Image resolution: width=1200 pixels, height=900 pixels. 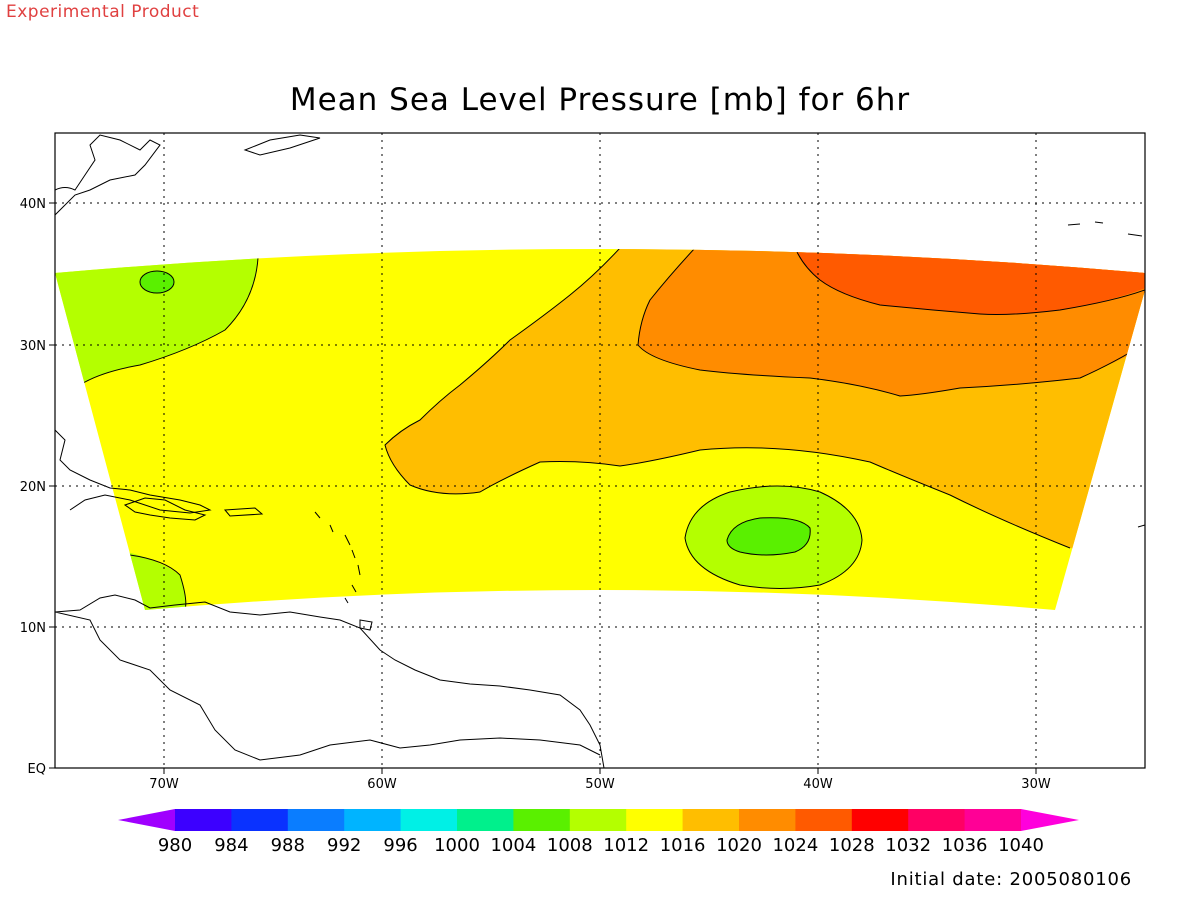 I want to click on lon-tick-label-60w: 60W, so click(x=382, y=784).